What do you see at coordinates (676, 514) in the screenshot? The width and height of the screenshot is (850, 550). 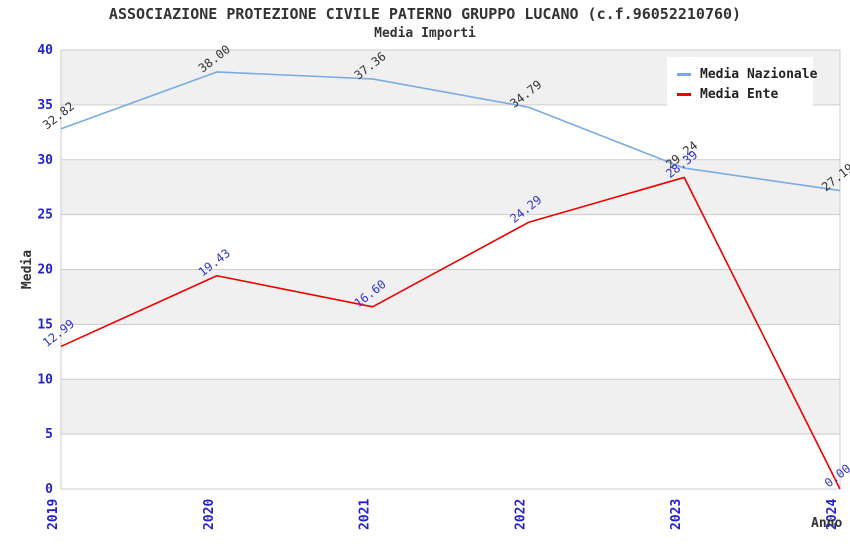 I see `x-tick-label: 2023` at bounding box center [676, 514].